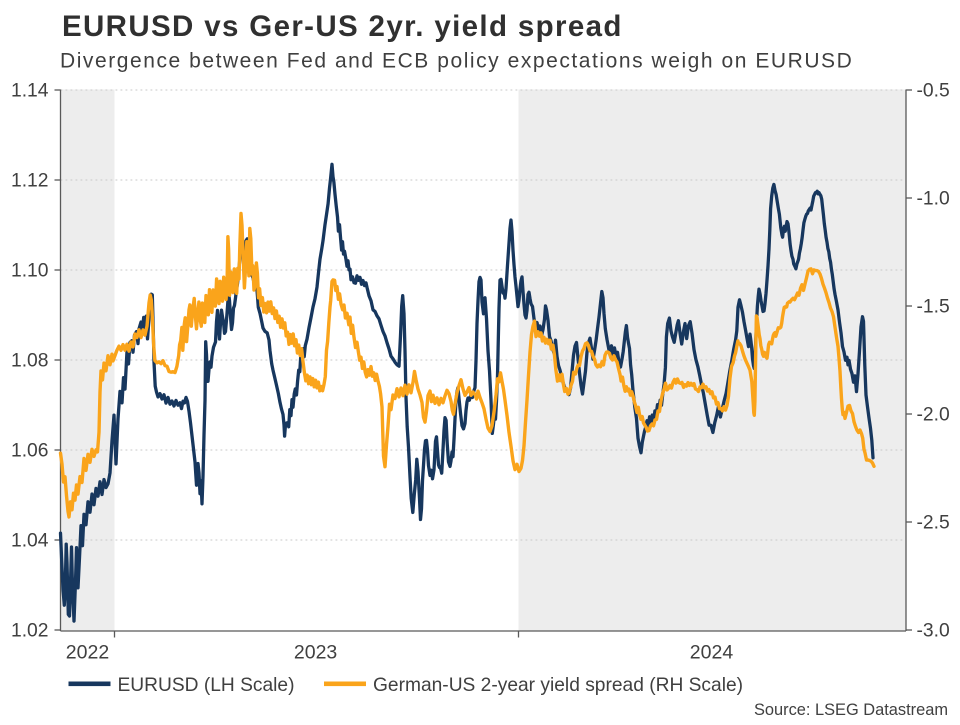 The height and width of the screenshot is (725, 960). Describe the element at coordinates (87, 653) in the screenshot. I see `svg-text: 2022` at that location.